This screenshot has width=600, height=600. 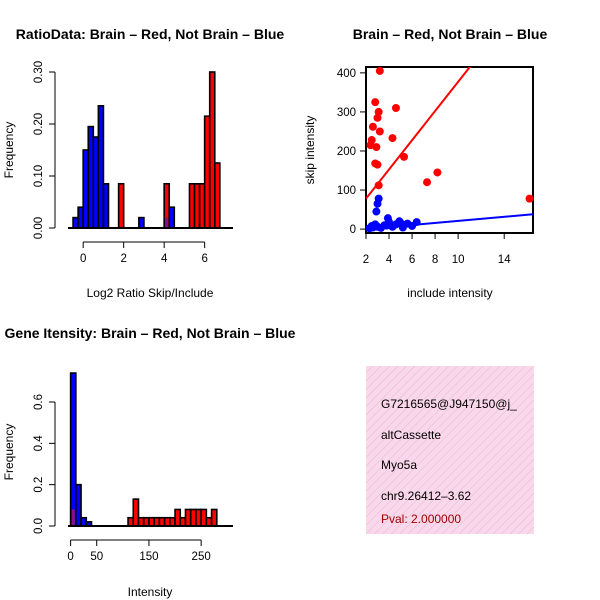 What do you see at coordinates (150, 293) in the screenshot?
I see `ratio-histogram-xlabel: Log2 Ratio Skip/Include` at bounding box center [150, 293].